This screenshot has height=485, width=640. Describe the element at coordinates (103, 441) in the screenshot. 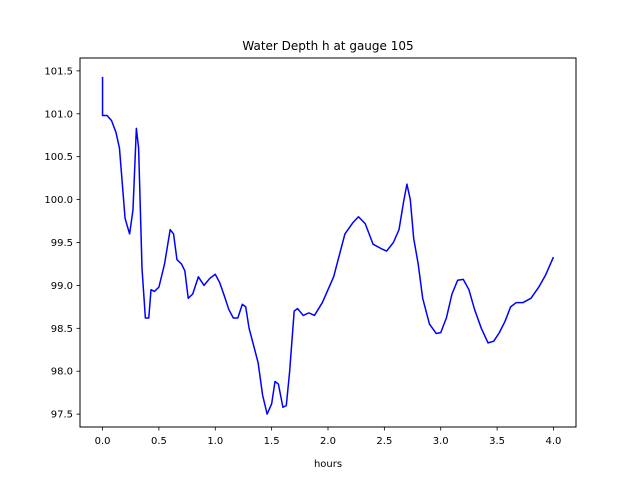

I see `x-tick-label: 0.0` at that location.